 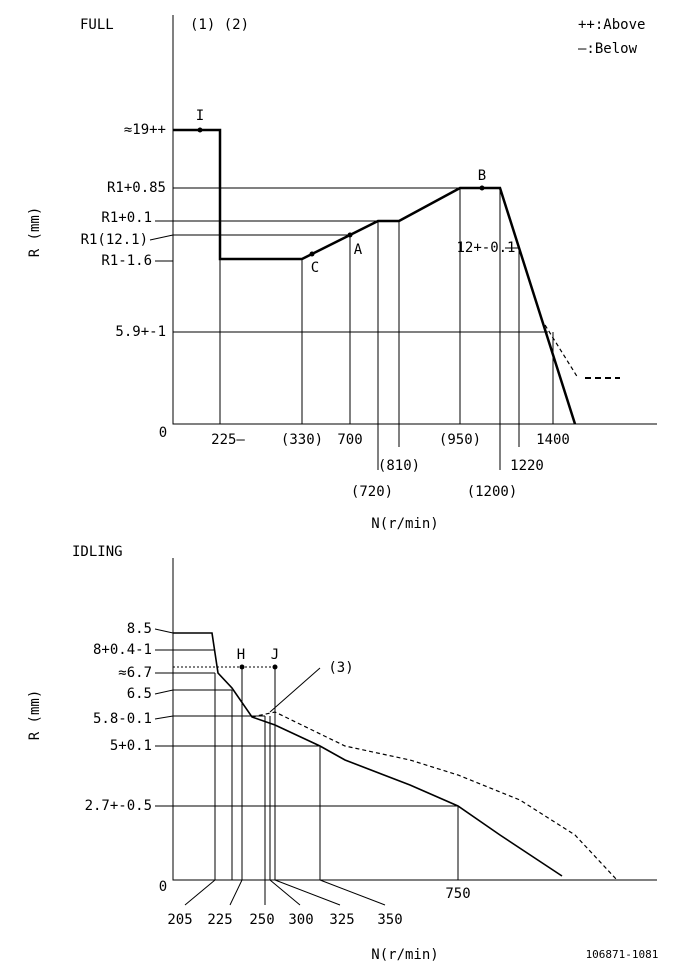 What do you see at coordinates (358, 250) in the screenshot?
I see `point-label: A` at bounding box center [358, 250].